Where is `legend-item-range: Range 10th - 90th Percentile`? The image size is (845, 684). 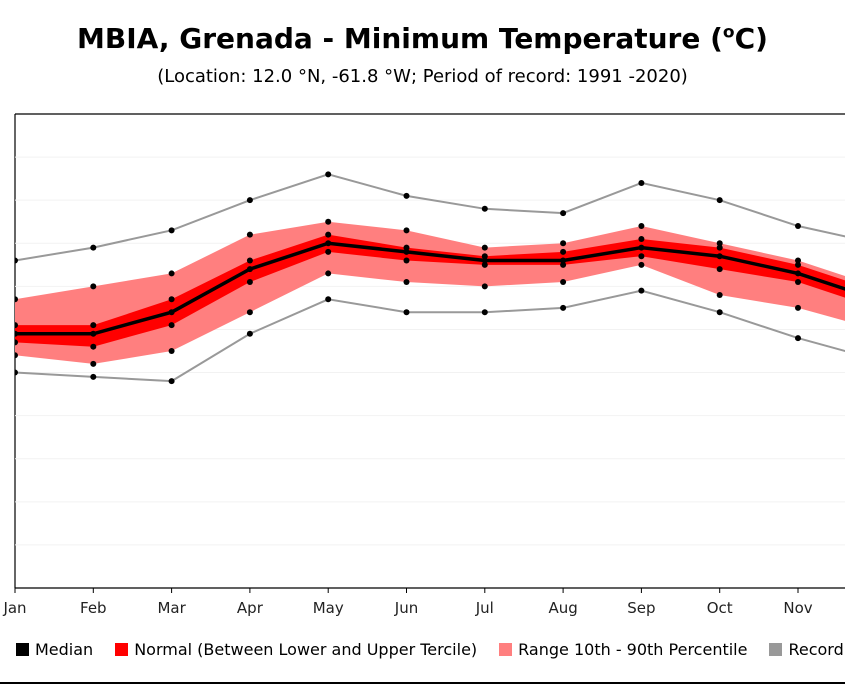
legend-item-range: Range 10th - 90th Percentile is located at coordinates (623, 649).